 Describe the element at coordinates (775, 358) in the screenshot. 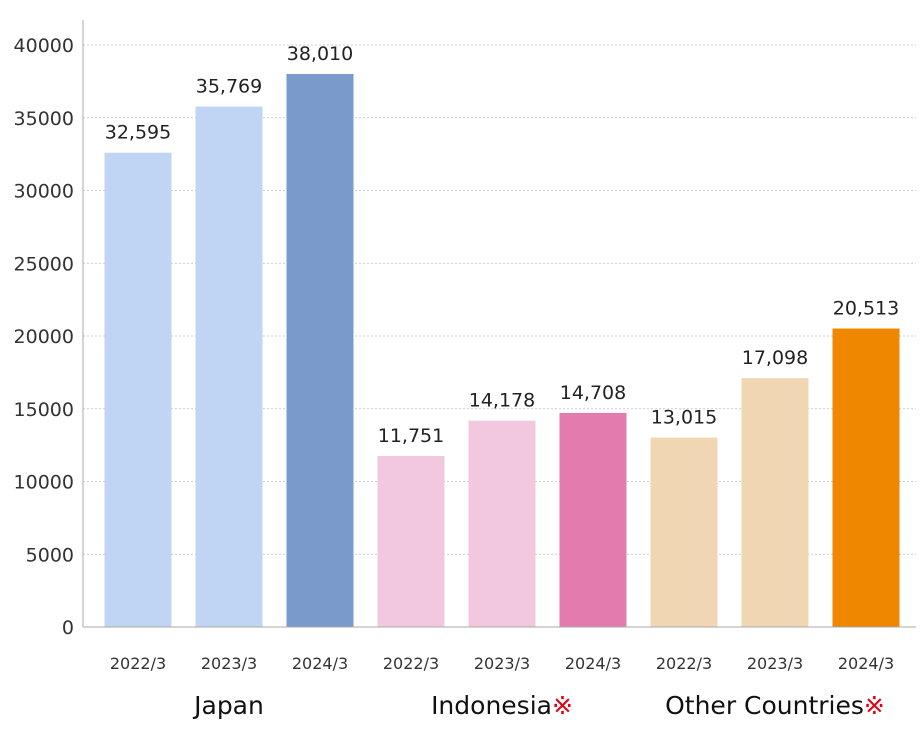

I see `data-label: 17,098` at that location.